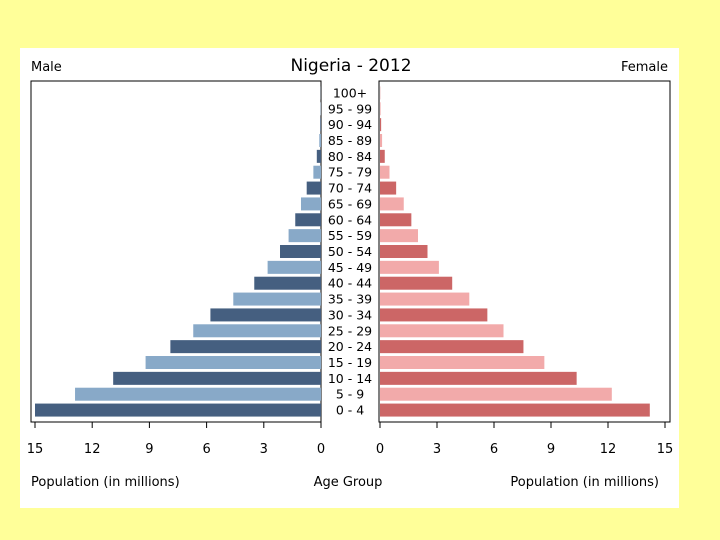 Image resolution: width=720 pixels, height=540 pixels. I want to click on age-group-label-16: 20 - 24, so click(350, 346).